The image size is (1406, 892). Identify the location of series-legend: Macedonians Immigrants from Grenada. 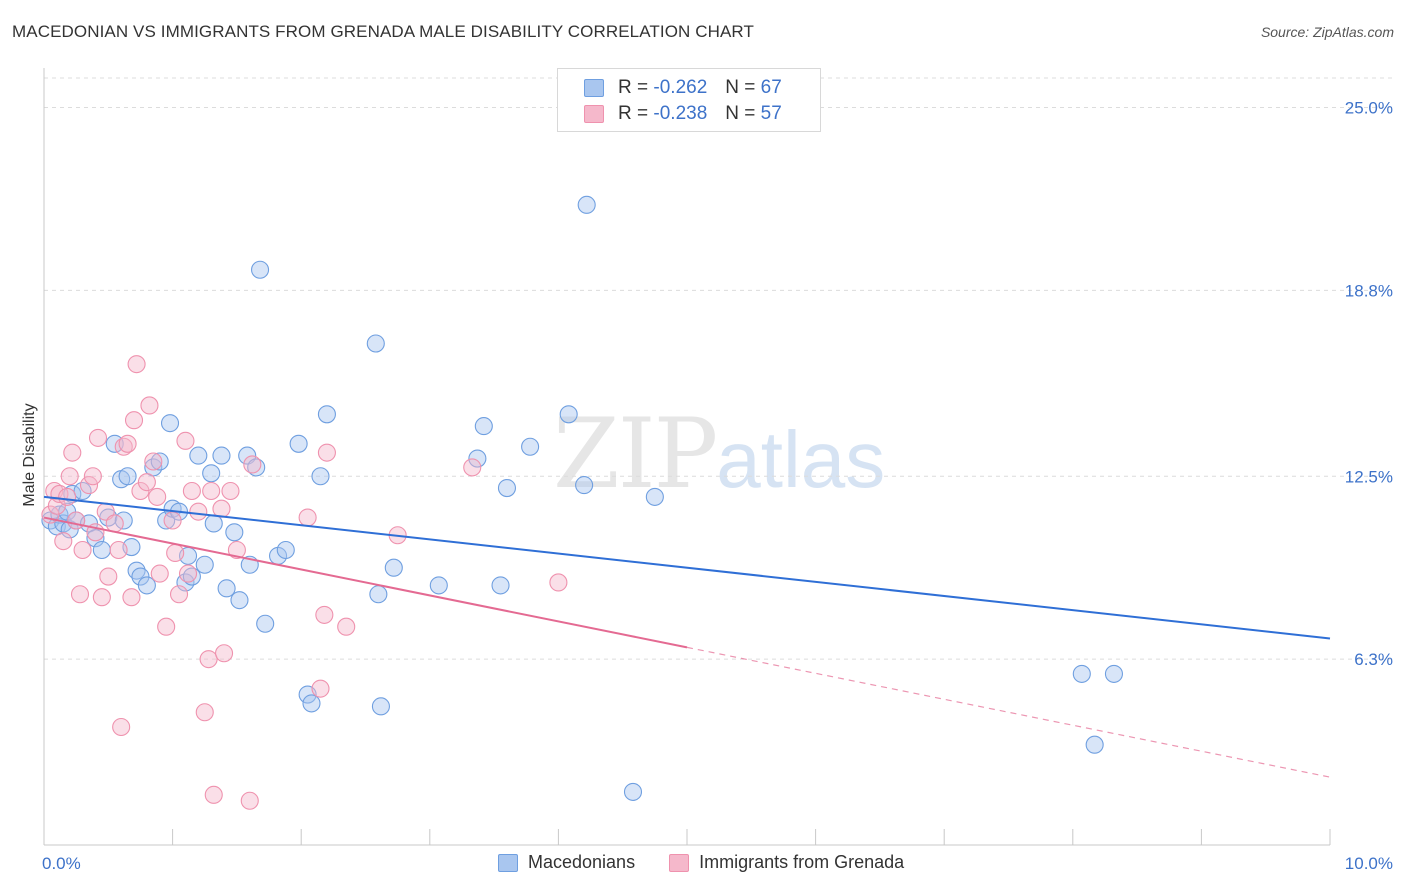
(718, 862).